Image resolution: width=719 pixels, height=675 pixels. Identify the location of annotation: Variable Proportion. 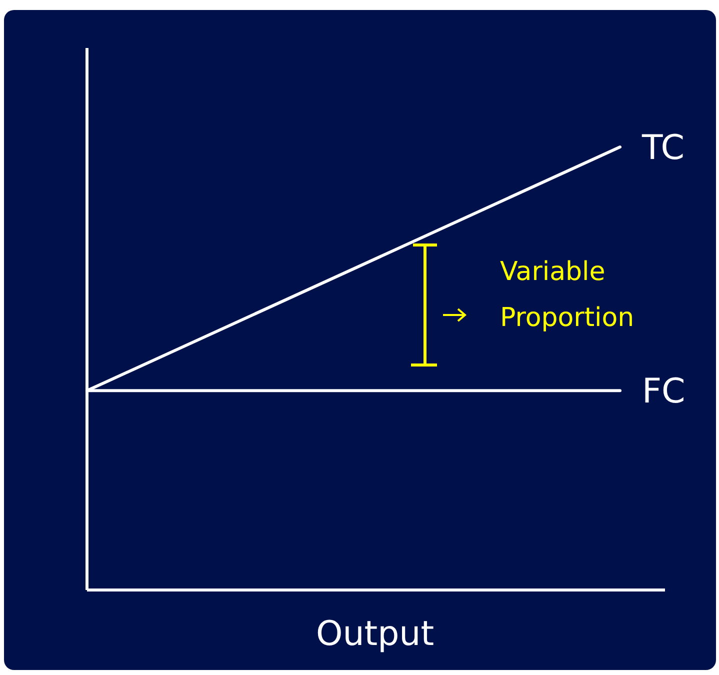
(567, 295).